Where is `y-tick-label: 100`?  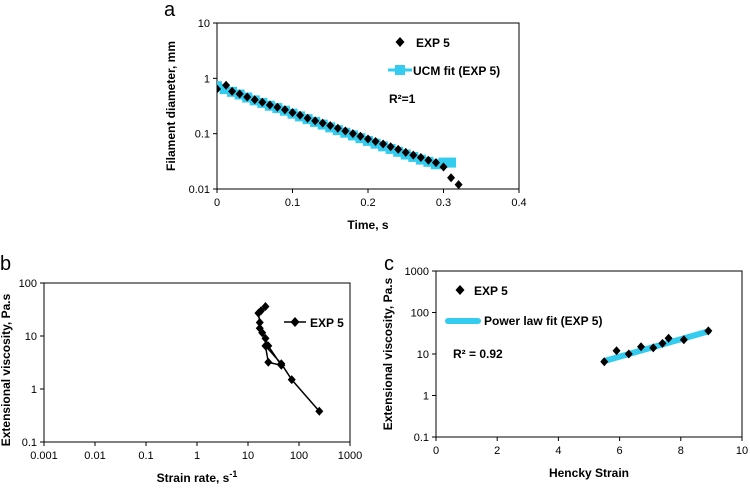
y-tick-label: 100 is located at coordinates (28, 284).